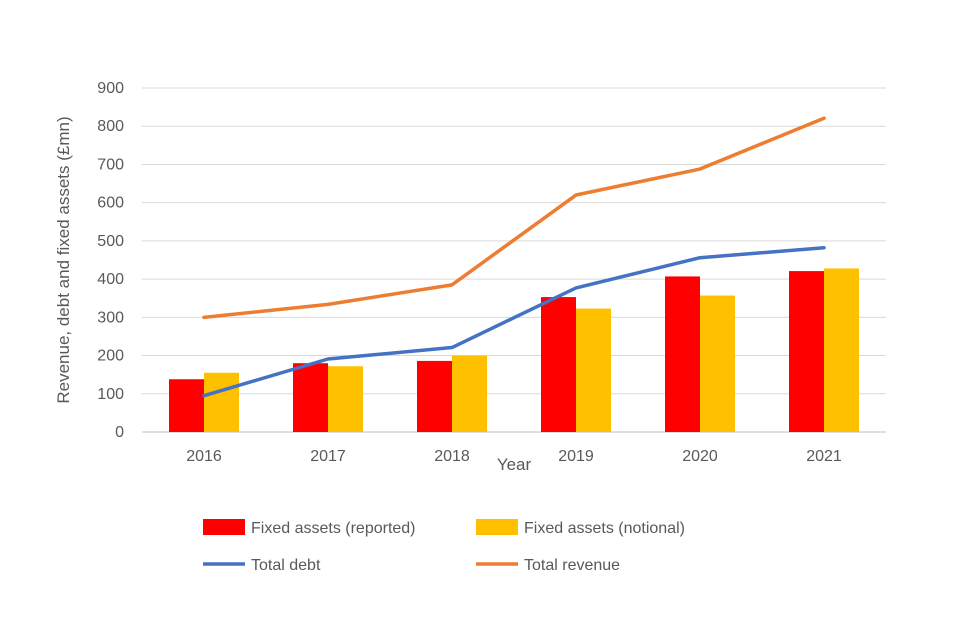 The image size is (960, 640). I want to click on x-tick-label: 2017, so click(328, 456).